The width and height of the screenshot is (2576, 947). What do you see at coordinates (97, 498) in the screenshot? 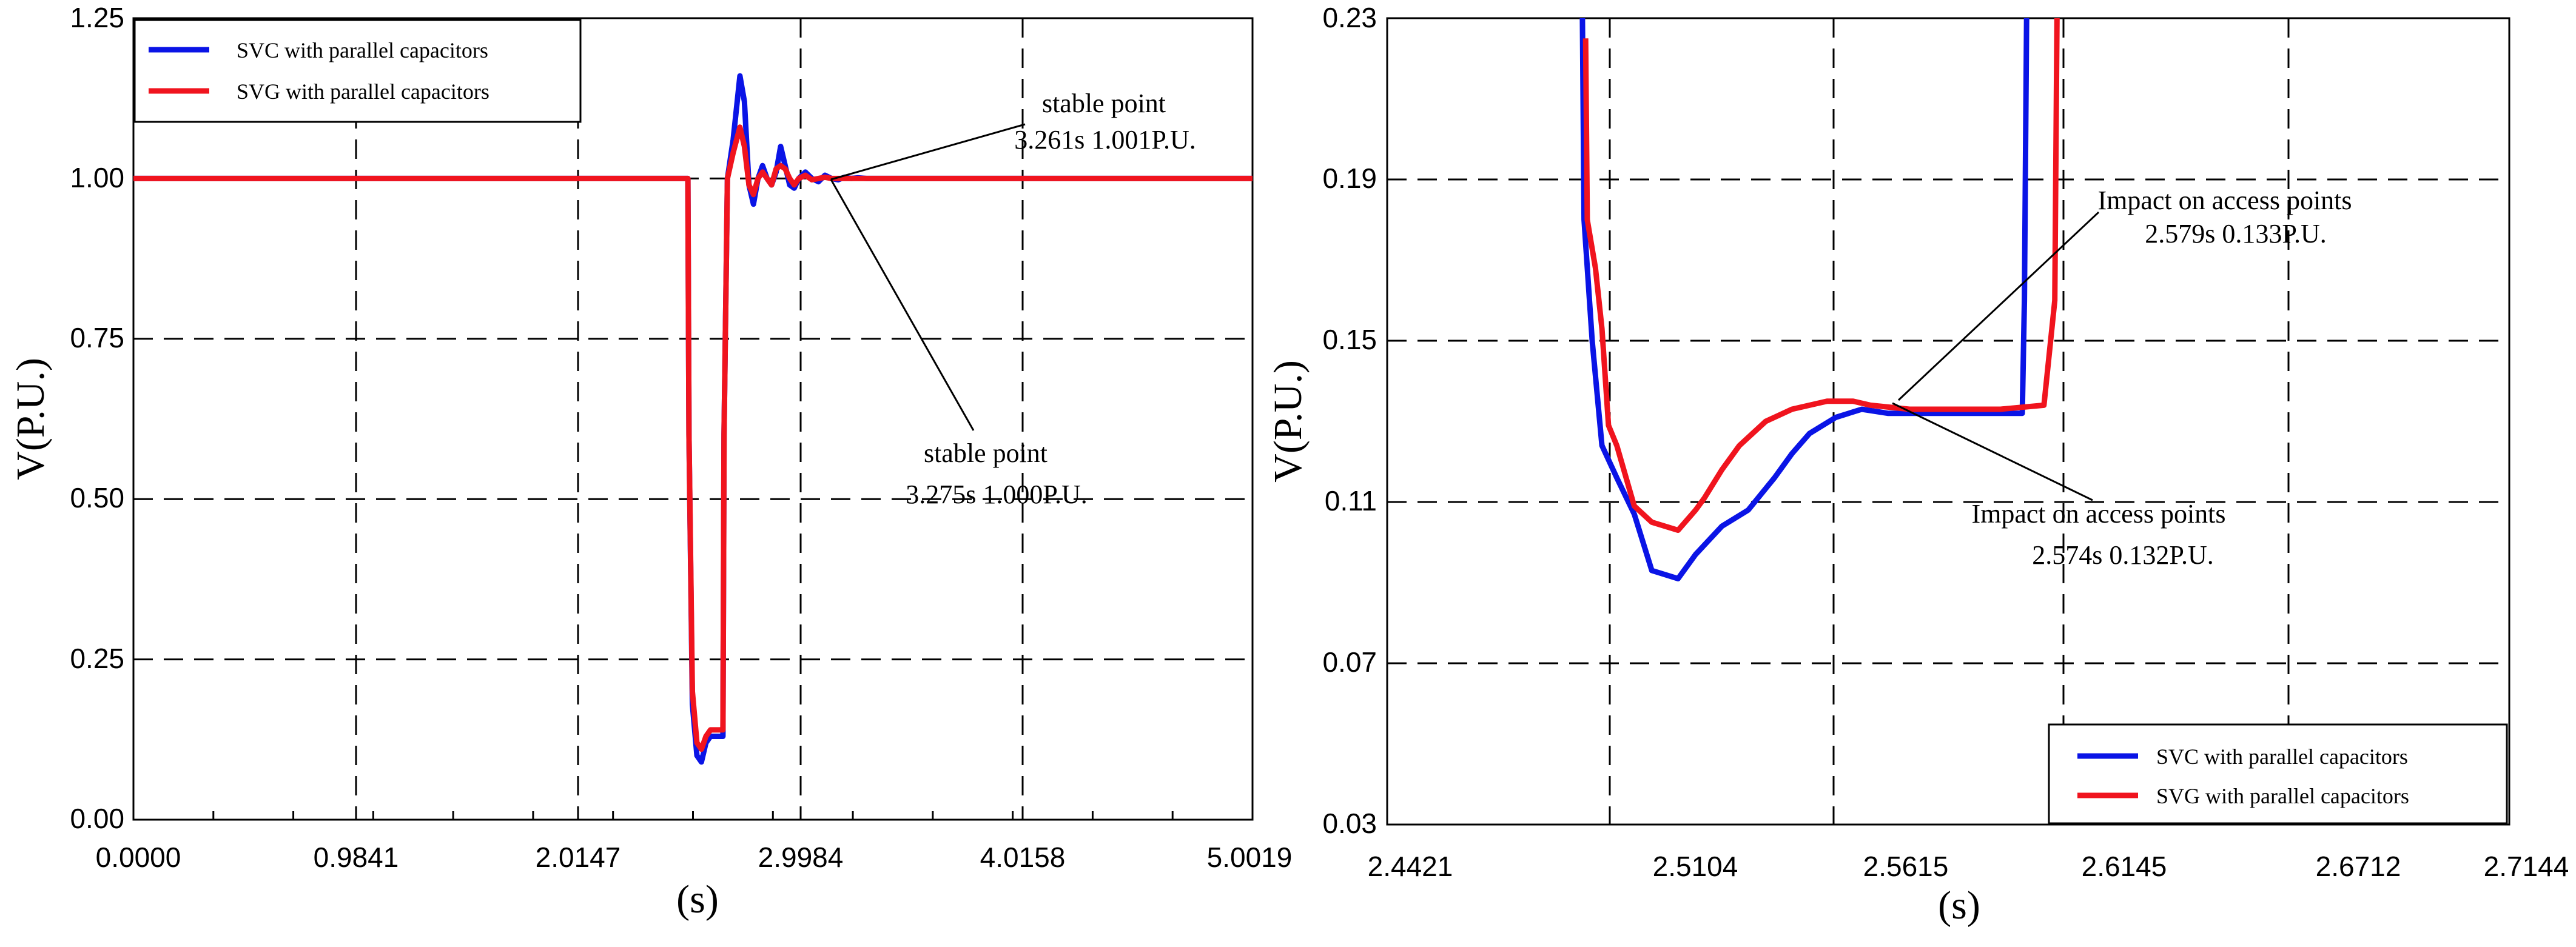
I see `y-tick-label: 0.50` at bounding box center [97, 498].